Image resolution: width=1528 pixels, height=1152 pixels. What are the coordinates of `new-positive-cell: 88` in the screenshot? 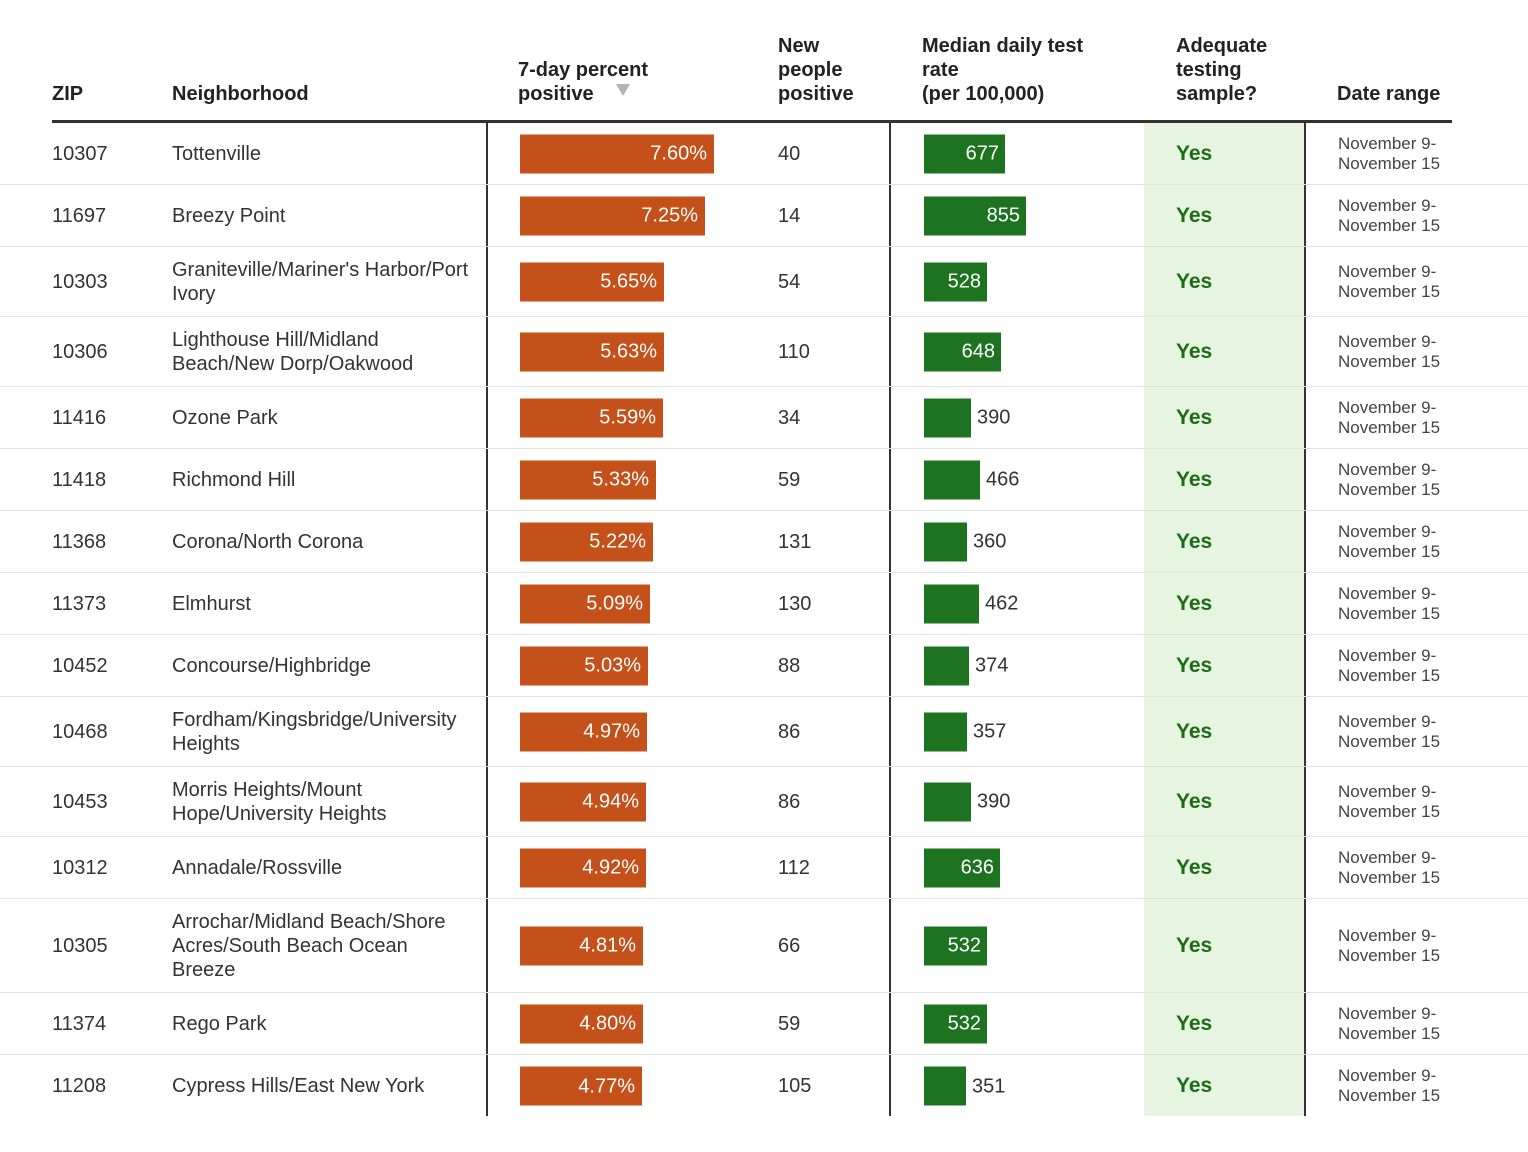 It's located at (789, 665).